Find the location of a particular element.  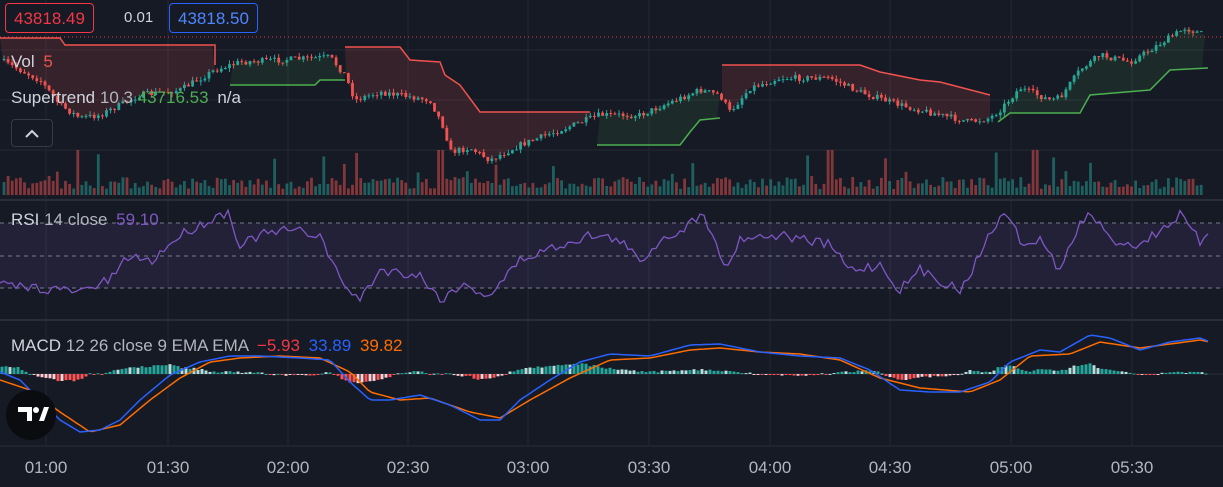

supertrend-legend: Supertrend 10 3 43716.53 n/a is located at coordinates (126, 98).